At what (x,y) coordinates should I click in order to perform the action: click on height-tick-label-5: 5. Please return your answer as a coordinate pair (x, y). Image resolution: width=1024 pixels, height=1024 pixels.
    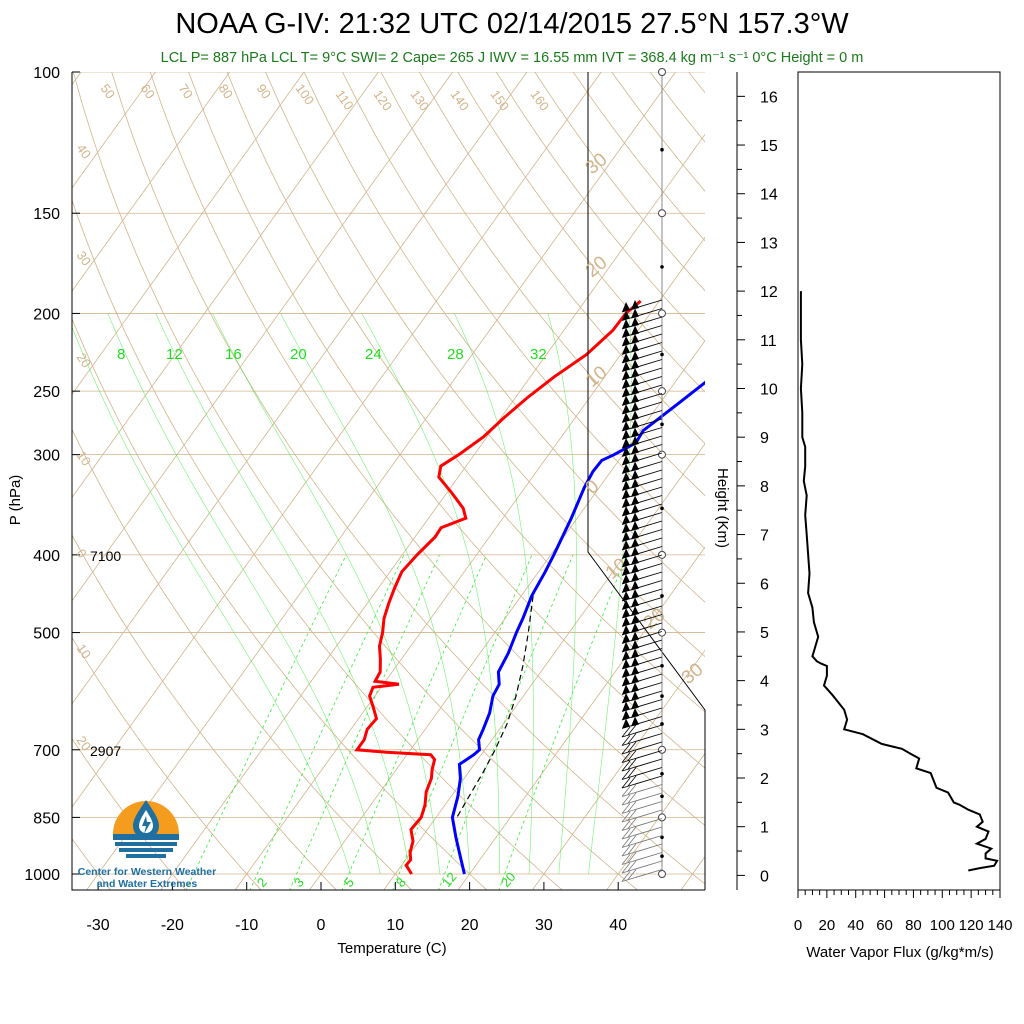
    Looking at the image, I should click on (764, 633).